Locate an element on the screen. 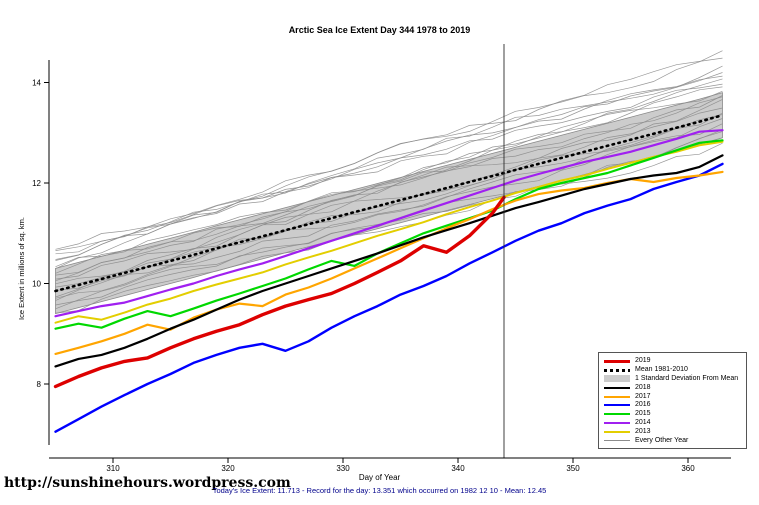  legend-item-2017: 2017 is located at coordinates (672, 396).